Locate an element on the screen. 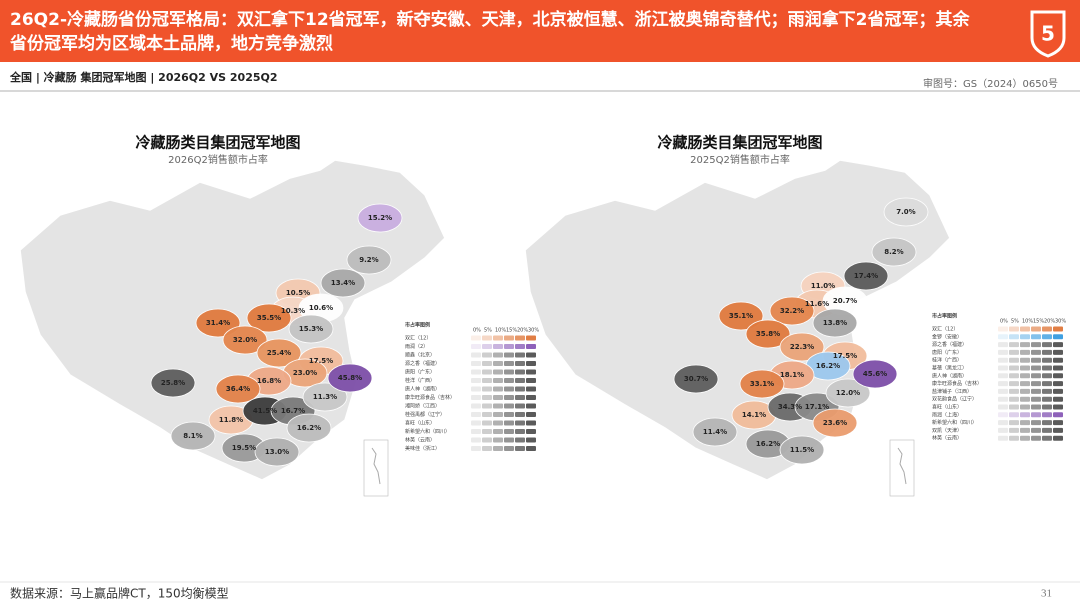  province-share: 35.1% is located at coordinates (741, 316).